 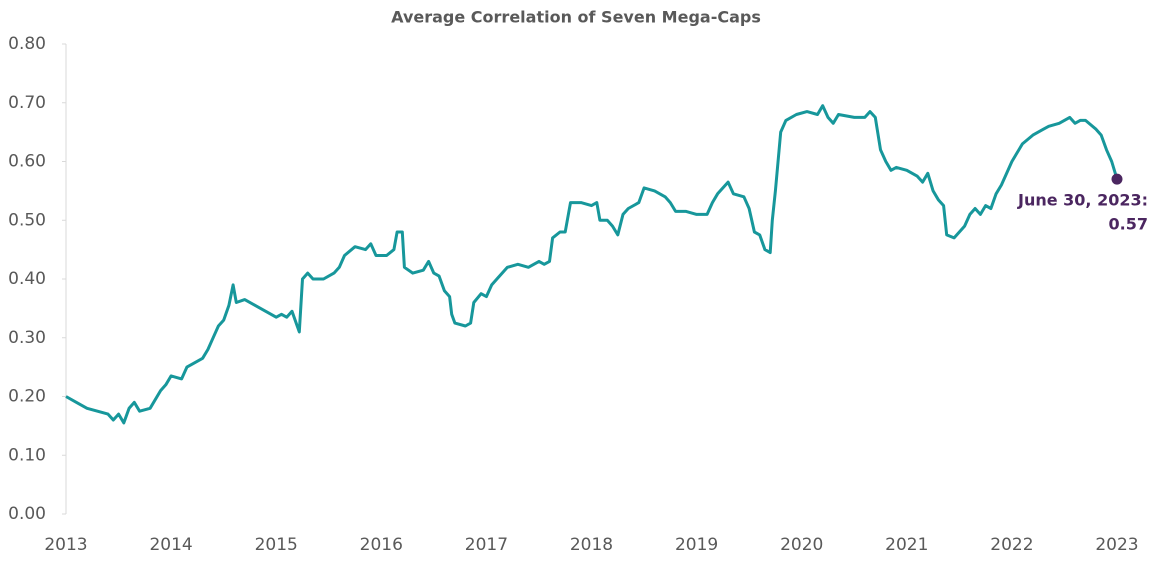 I want to click on y-tick-label: 0.20, so click(x=27, y=397).